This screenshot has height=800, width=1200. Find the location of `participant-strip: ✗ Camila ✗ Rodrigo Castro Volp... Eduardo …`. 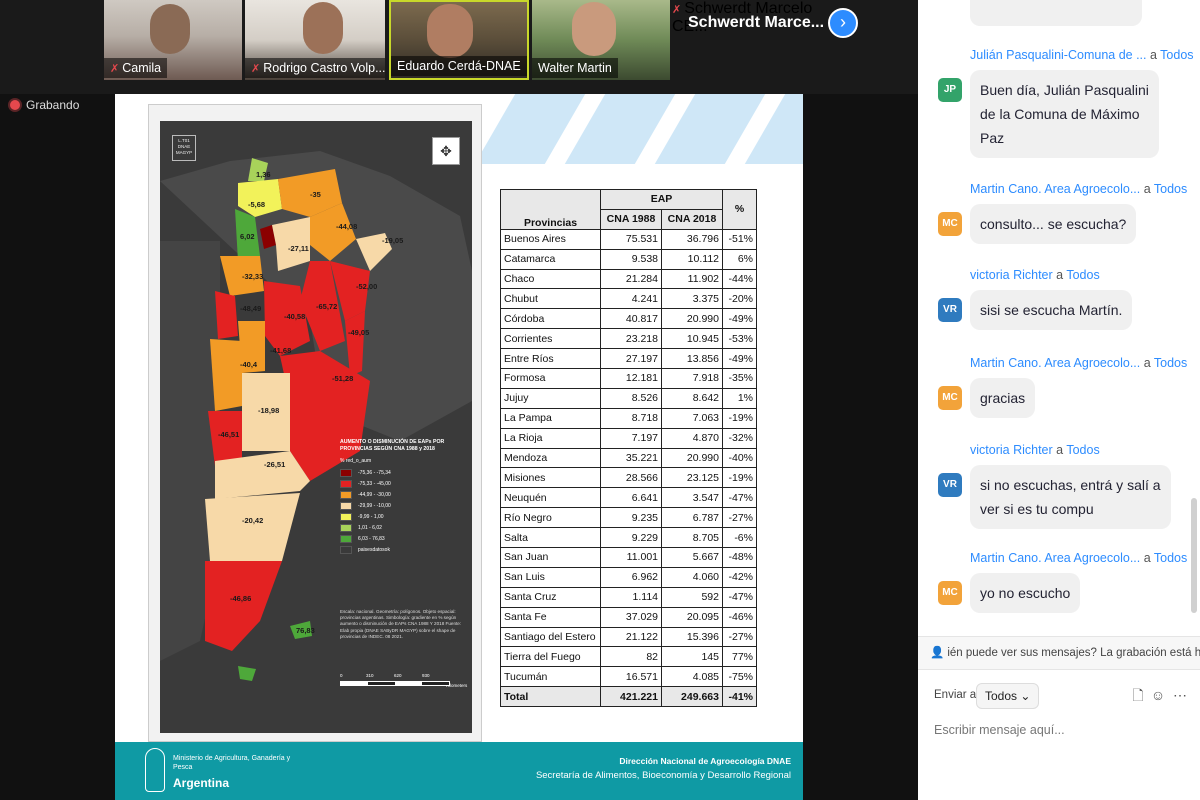

participant-strip: ✗ Camila ✗ Rodrigo Castro Volp... Eduardo … is located at coordinates (459, 47).